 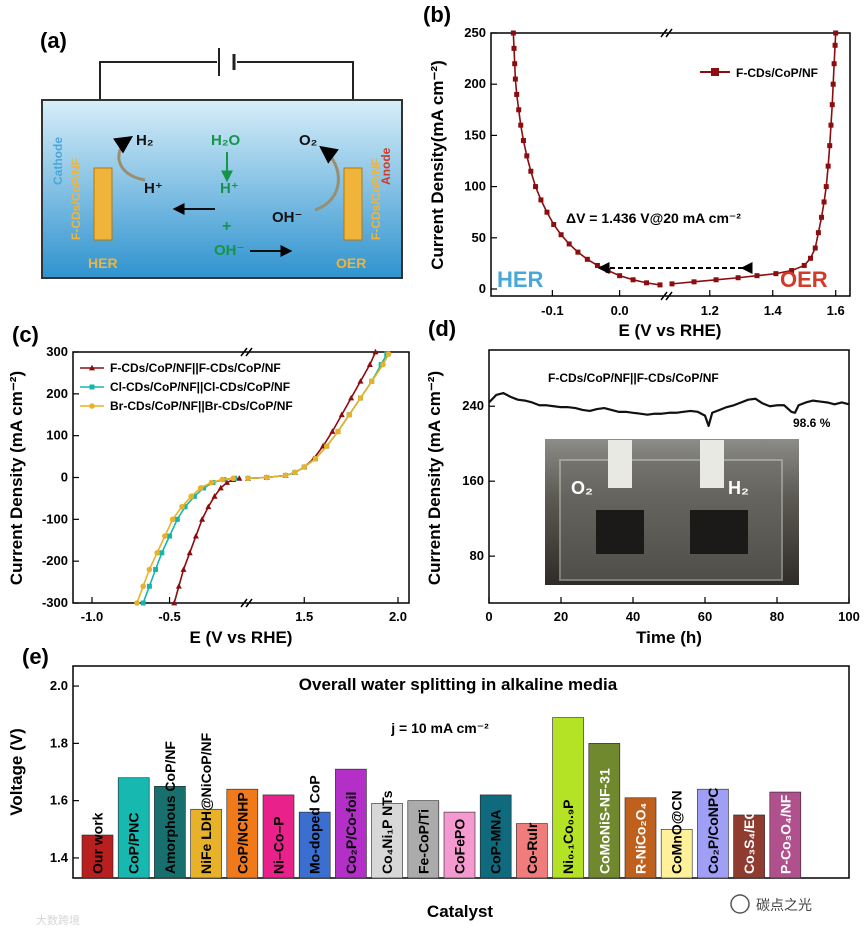 What do you see at coordinates (58, 920) in the screenshot?
I see `watermark-text-left: 大数跨境` at bounding box center [58, 920].